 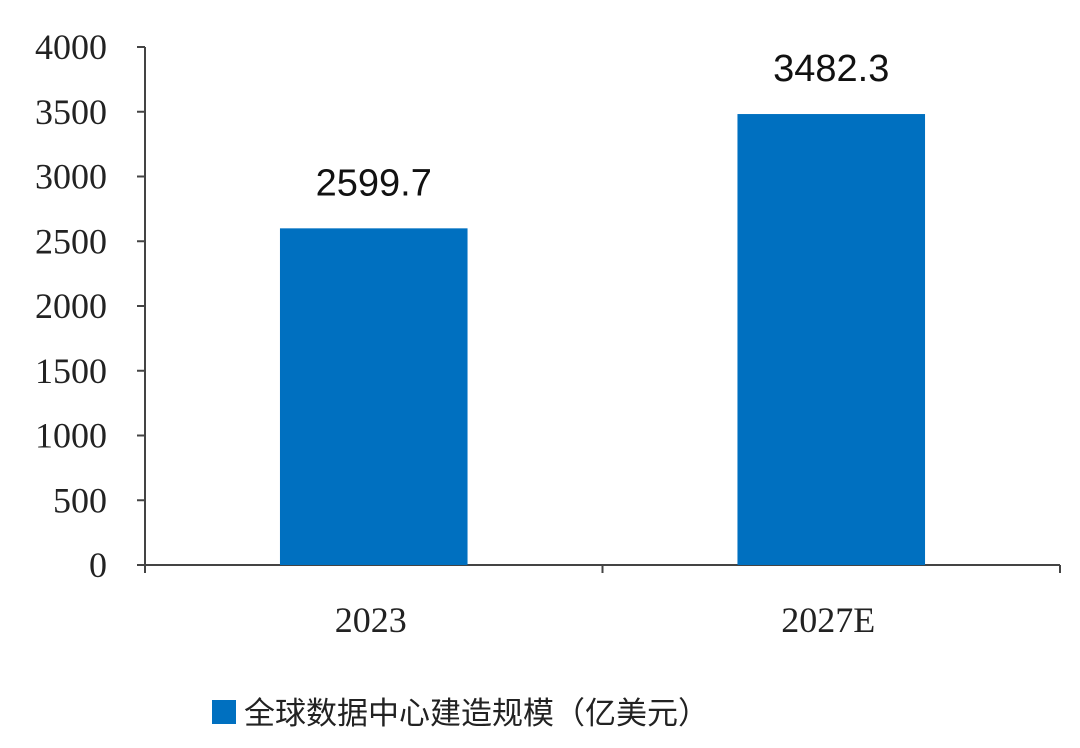 What do you see at coordinates (71, 47) in the screenshot?
I see `y-tick-label: 4000` at bounding box center [71, 47].